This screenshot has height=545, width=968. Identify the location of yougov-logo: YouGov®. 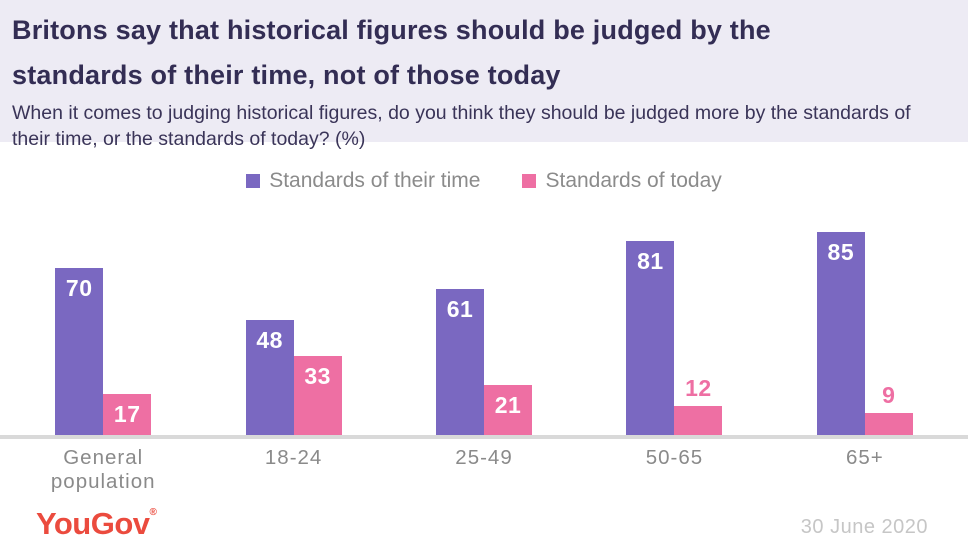
(96, 523).